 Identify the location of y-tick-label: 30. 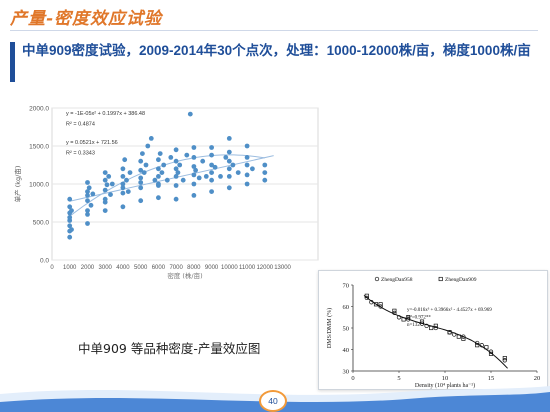
(346, 372).